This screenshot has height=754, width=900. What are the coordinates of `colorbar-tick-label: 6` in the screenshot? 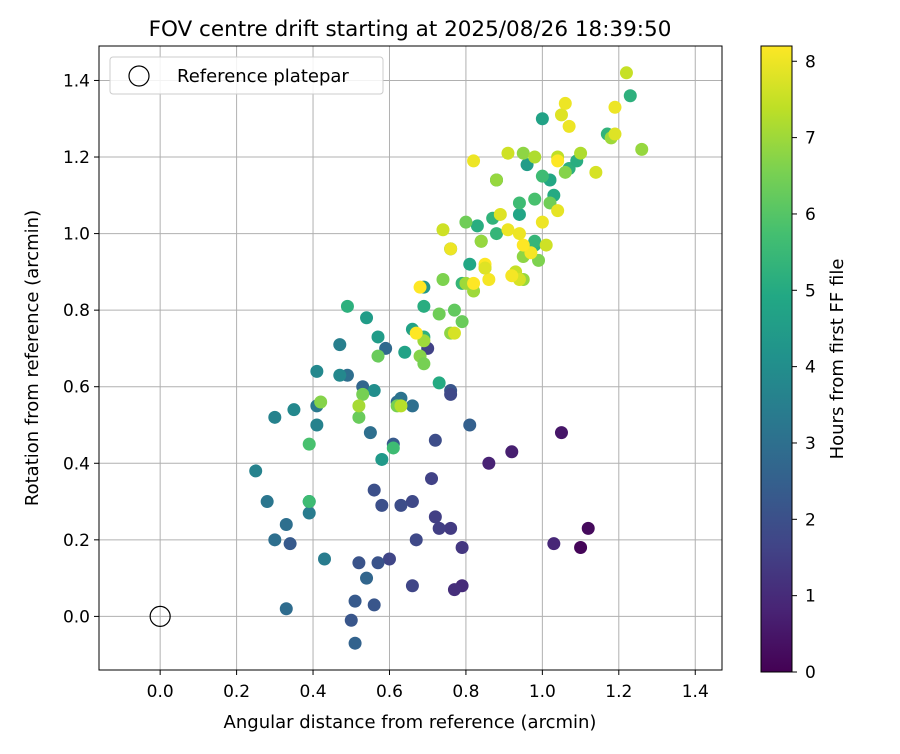 It's located at (810, 215).